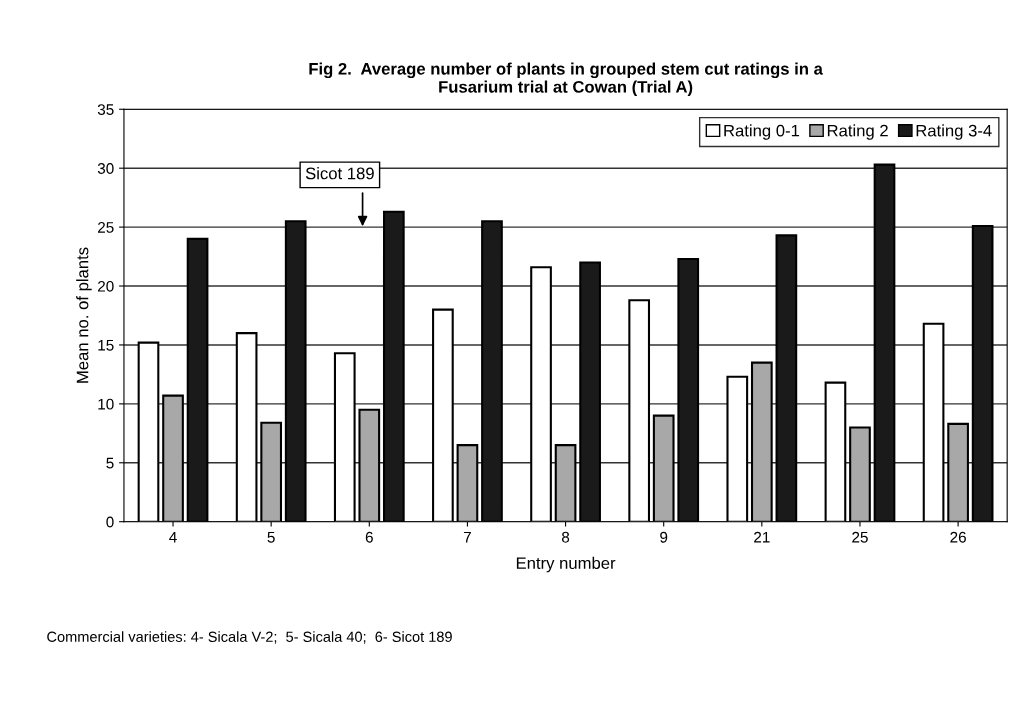  Describe the element at coordinates (105, 109) in the screenshot. I see `y-tick-label: 35` at that location.